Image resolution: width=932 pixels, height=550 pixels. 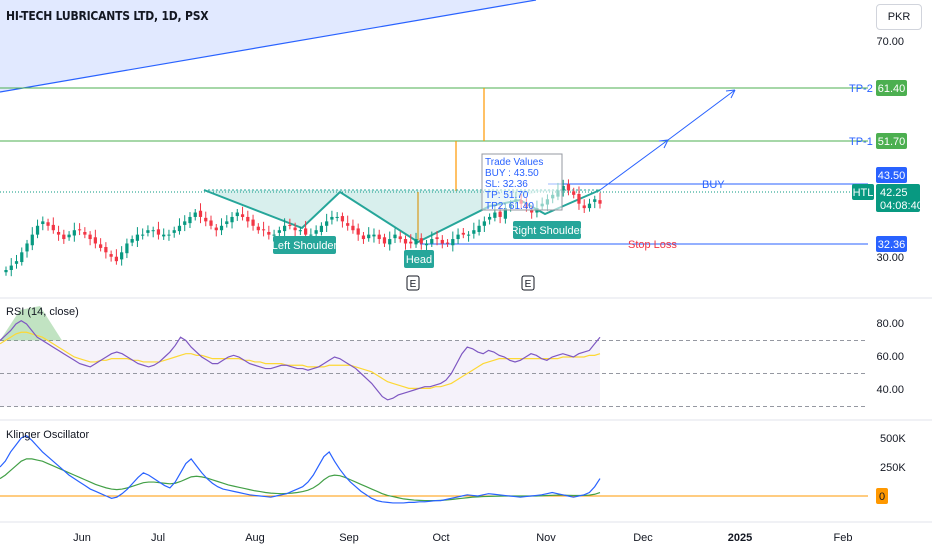 What do you see at coordinates (31, 323) in the screenshot?
I see `rsi-overbought-fill` at bounding box center [31, 323].